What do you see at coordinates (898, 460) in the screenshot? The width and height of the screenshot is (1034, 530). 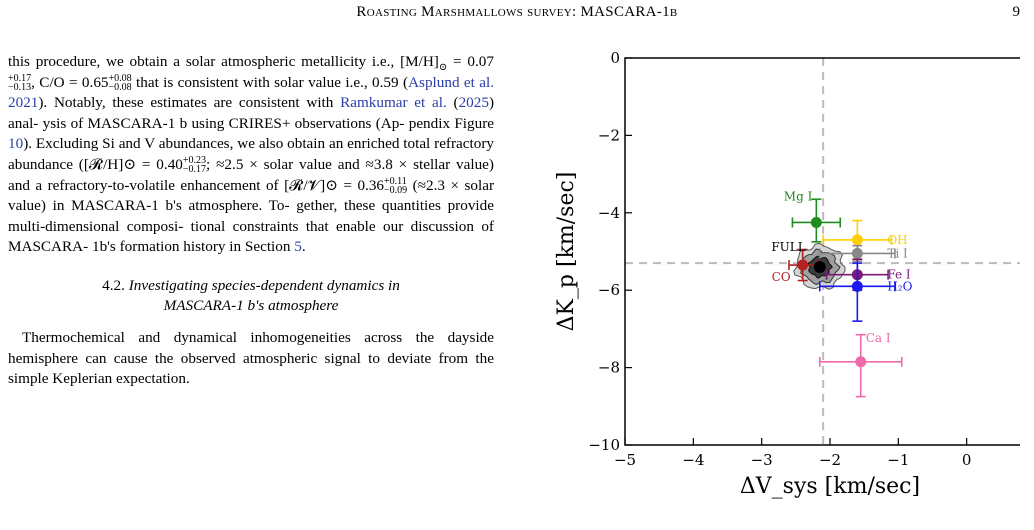 I see `x-tick-label: −1` at bounding box center [898, 460].